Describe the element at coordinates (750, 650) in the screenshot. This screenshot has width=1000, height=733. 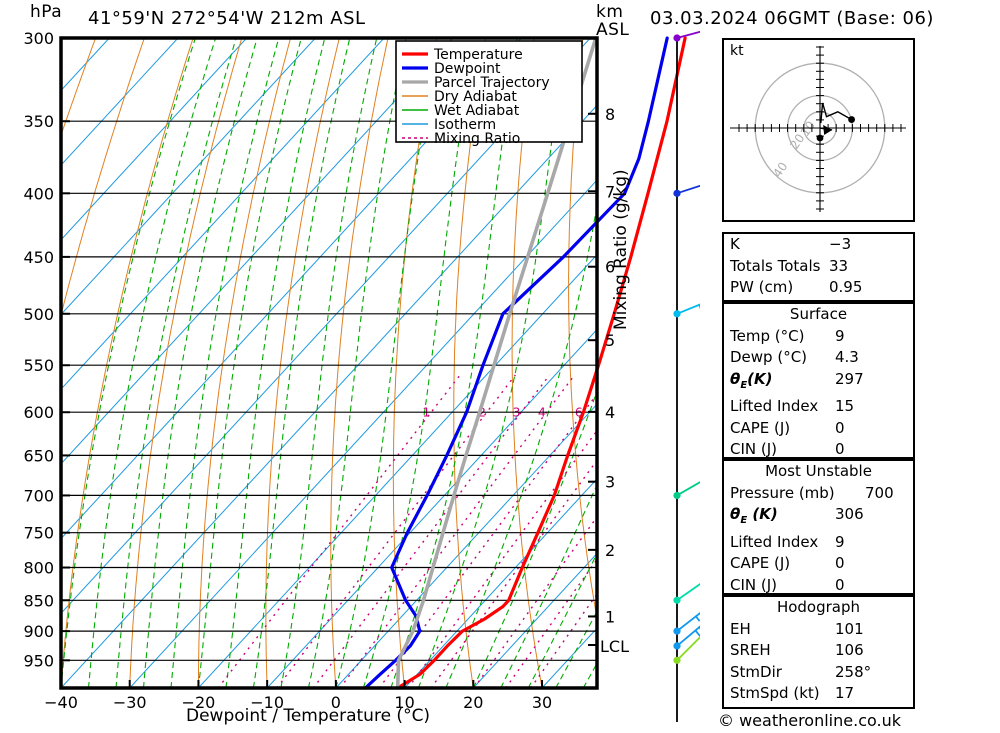
I see `row-key: SREH` at that location.